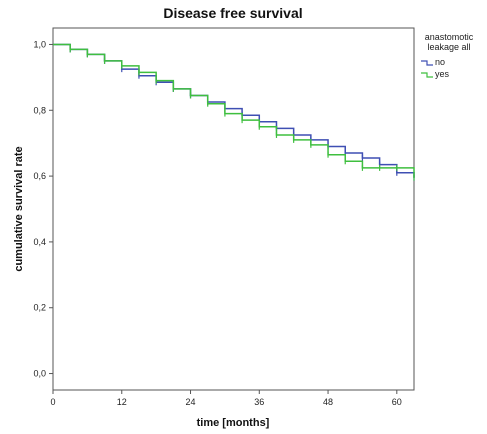 Image resolution: width=487 pixels, height=434 pixels. Describe the element at coordinates (448, 47) in the screenshot. I see `legend-title-line-2: leakage all` at that location.